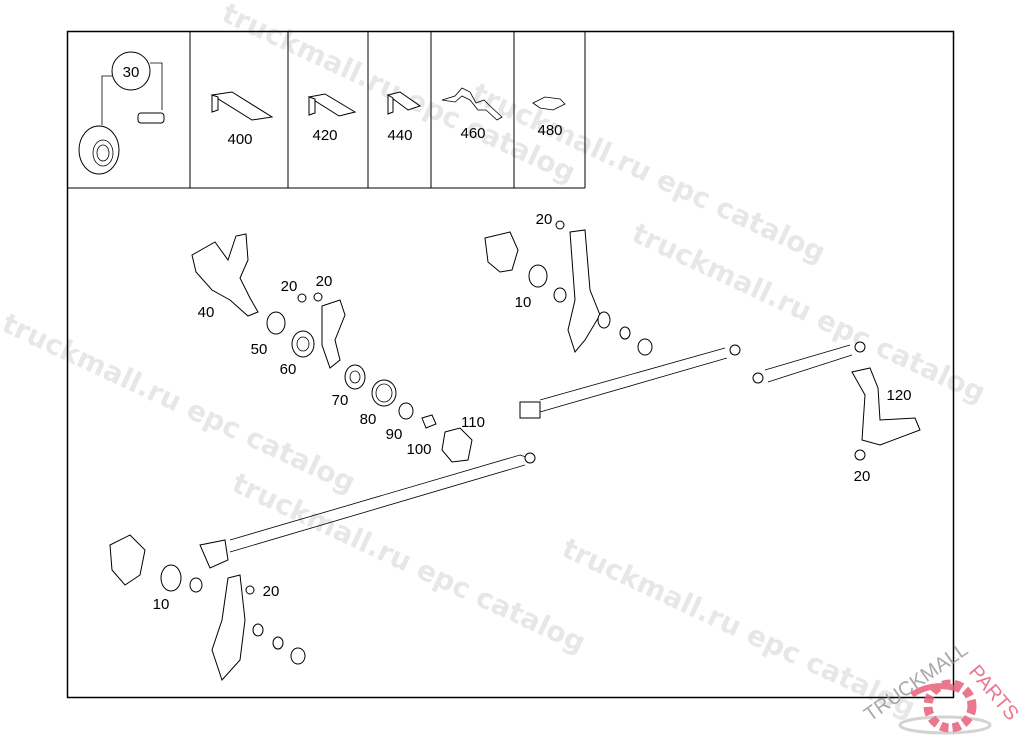 The height and width of the screenshot is (750, 1024). I want to click on part-420-cell: 420, so click(332, 118).